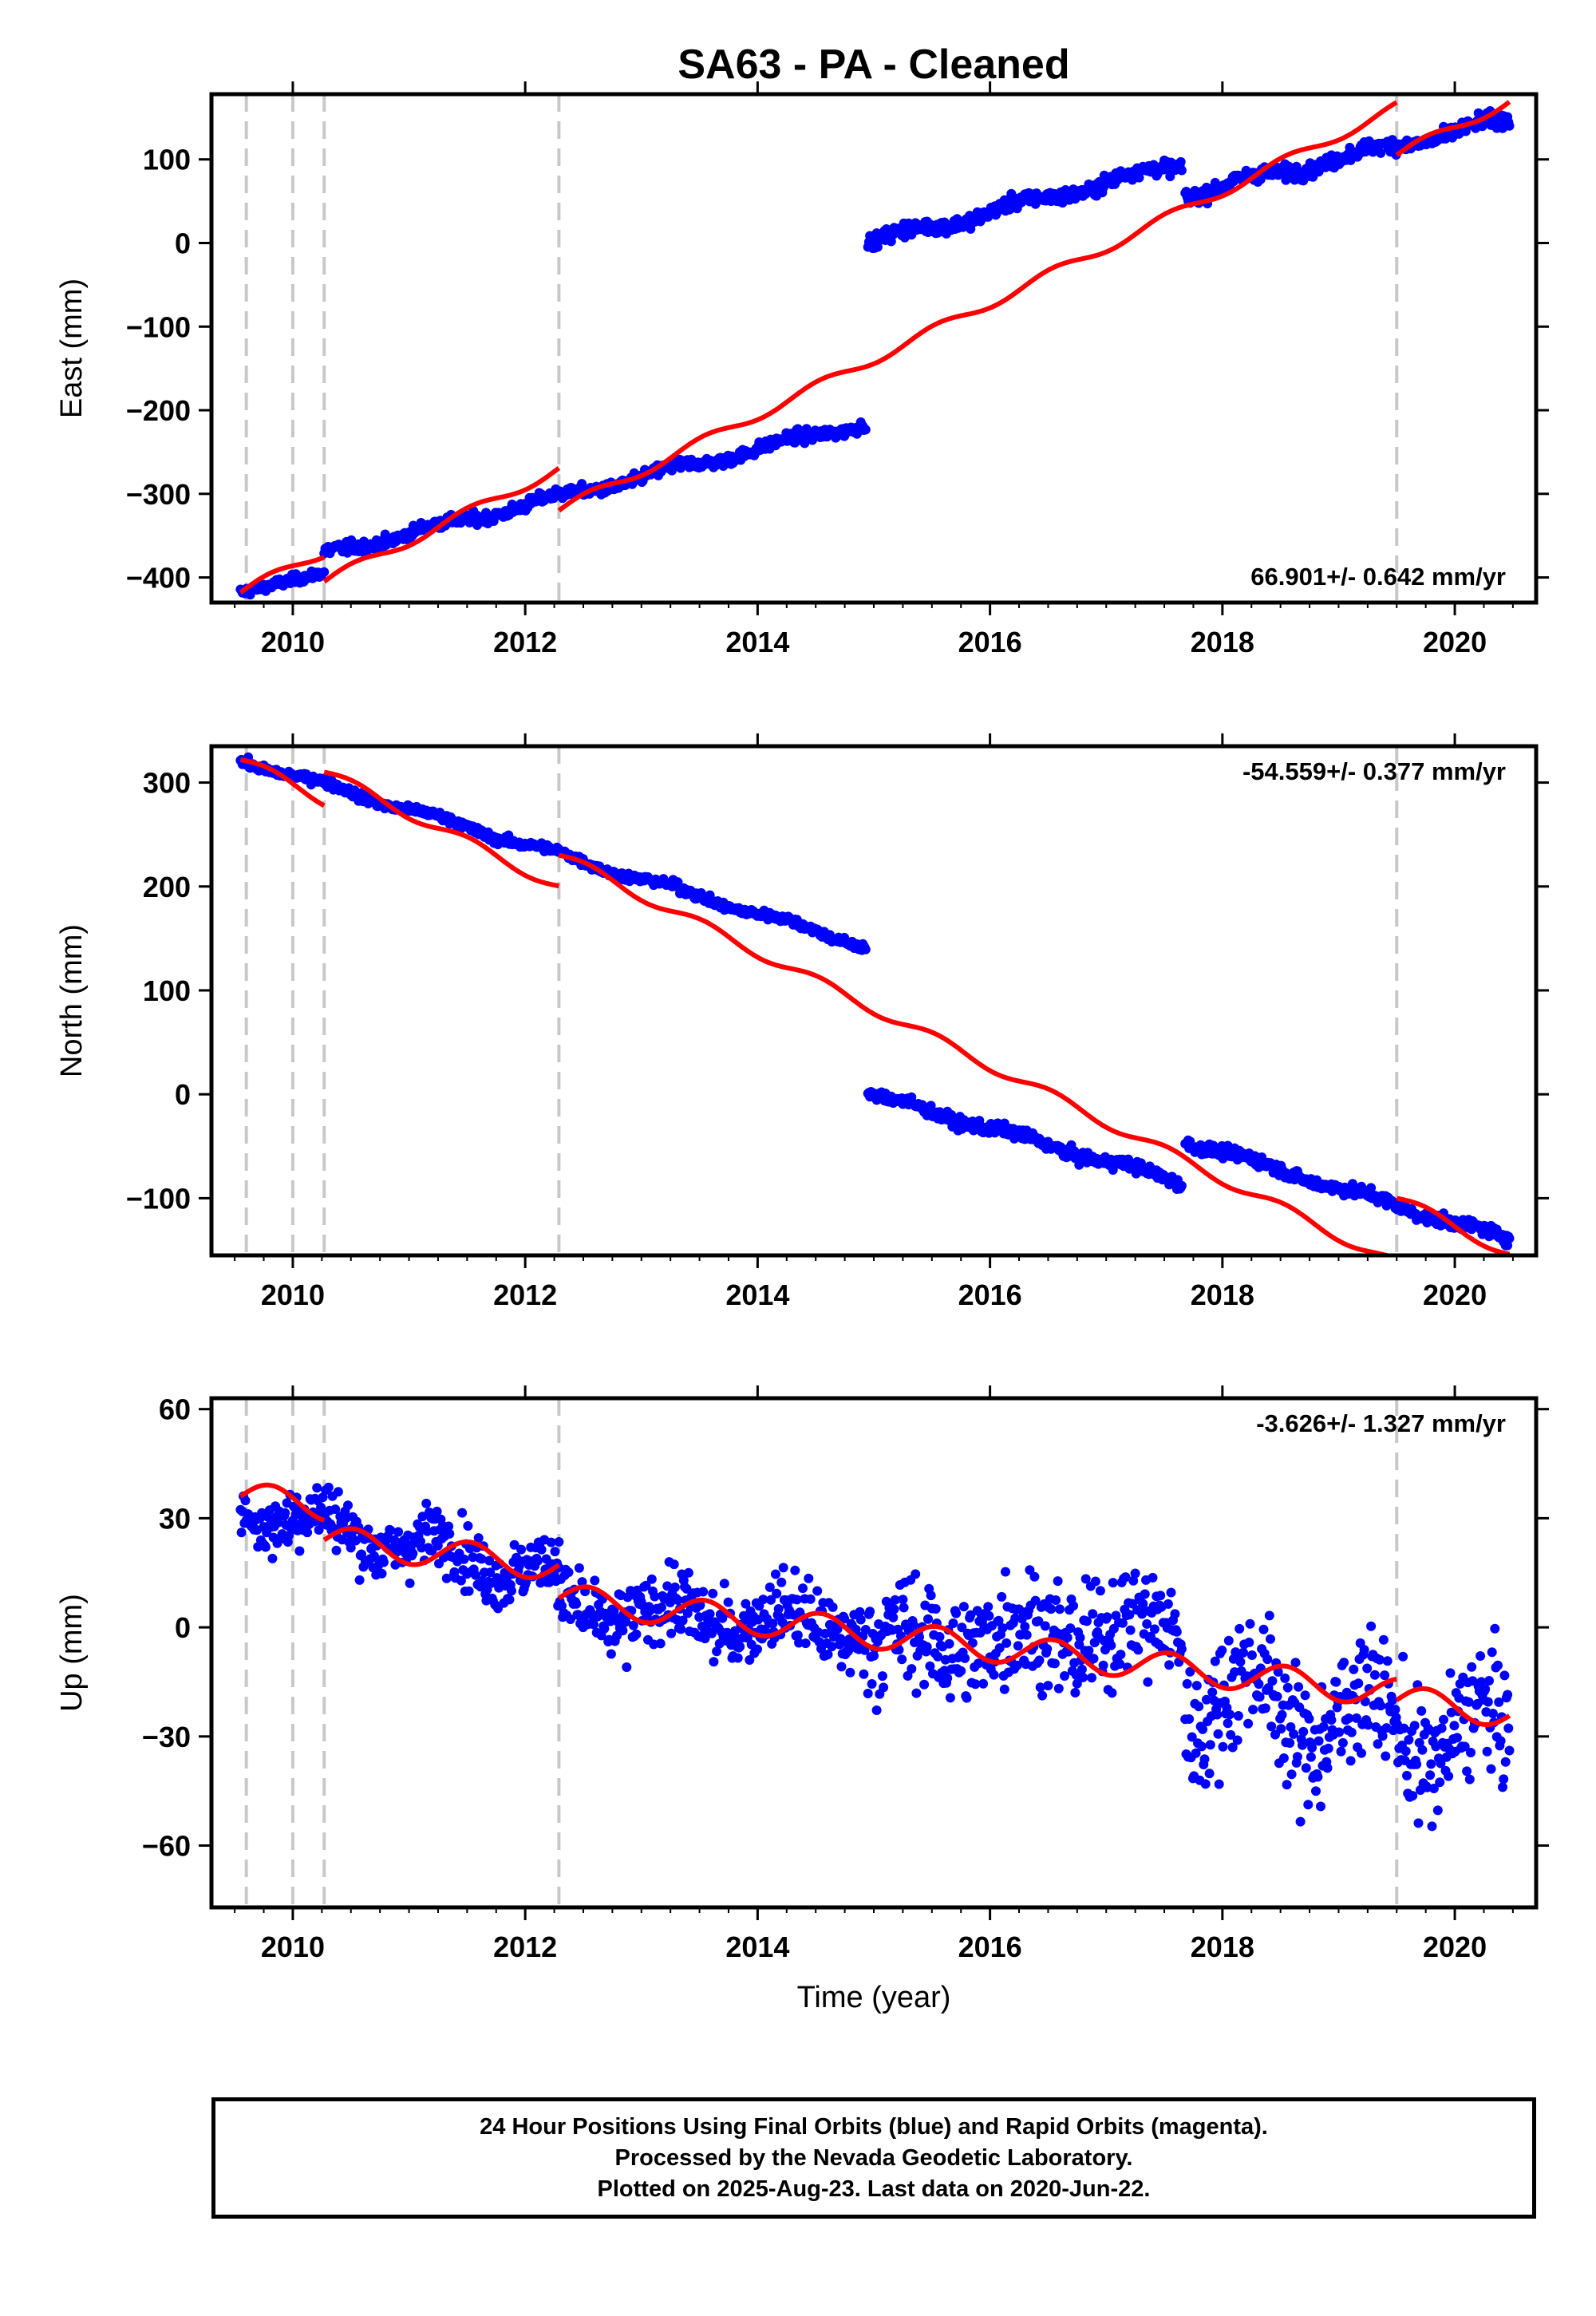  Describe the element at coordinates (293, 1947) in the screenshot. I see `x-tick-label: 2010` at that location.